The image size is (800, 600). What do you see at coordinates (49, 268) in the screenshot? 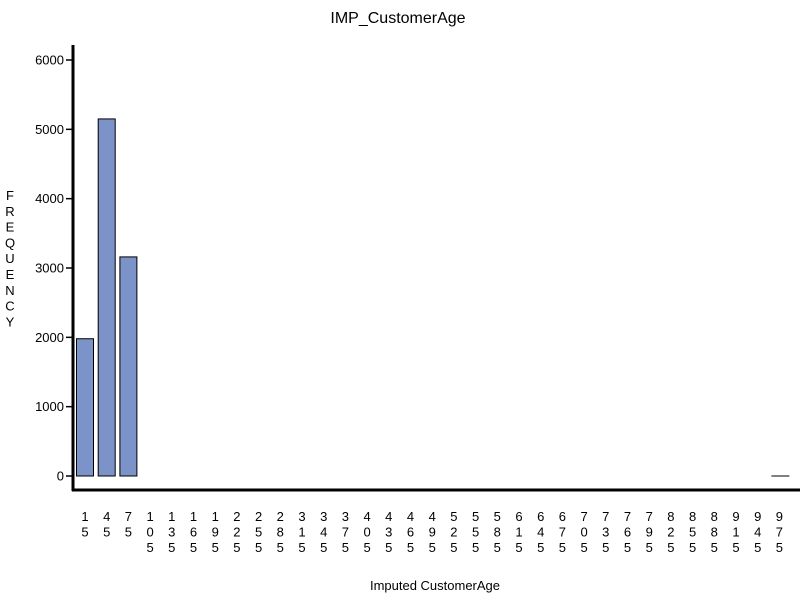
I see `y-tick-label: 3000` at bounding box center [49, 268].